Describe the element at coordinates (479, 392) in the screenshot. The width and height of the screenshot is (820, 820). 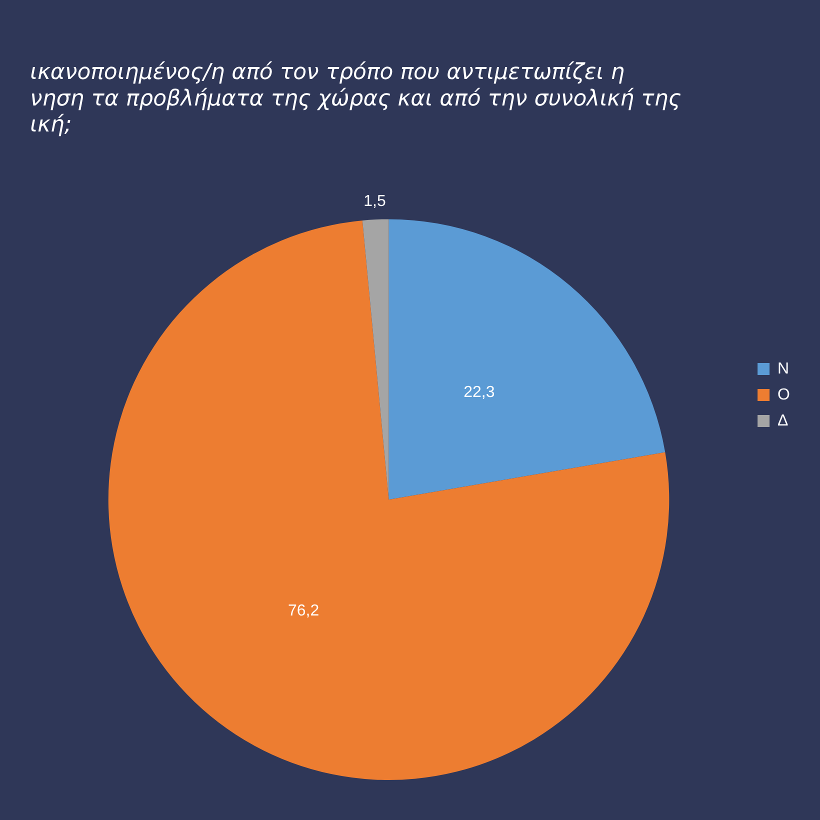
I see `data-label: 22,3` at that location.